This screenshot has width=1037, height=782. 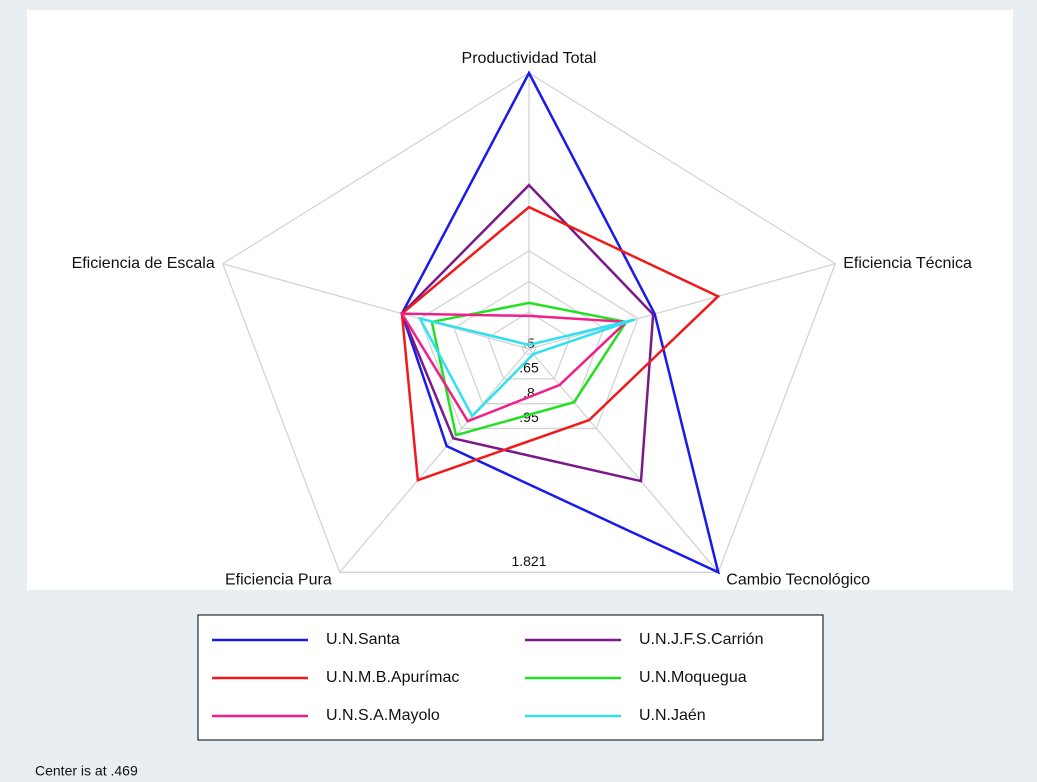 What do you see at coordinates (528, 561) in the screenshot?
I see `r-tick-label: 1.821` at bounding box center [528, 561].